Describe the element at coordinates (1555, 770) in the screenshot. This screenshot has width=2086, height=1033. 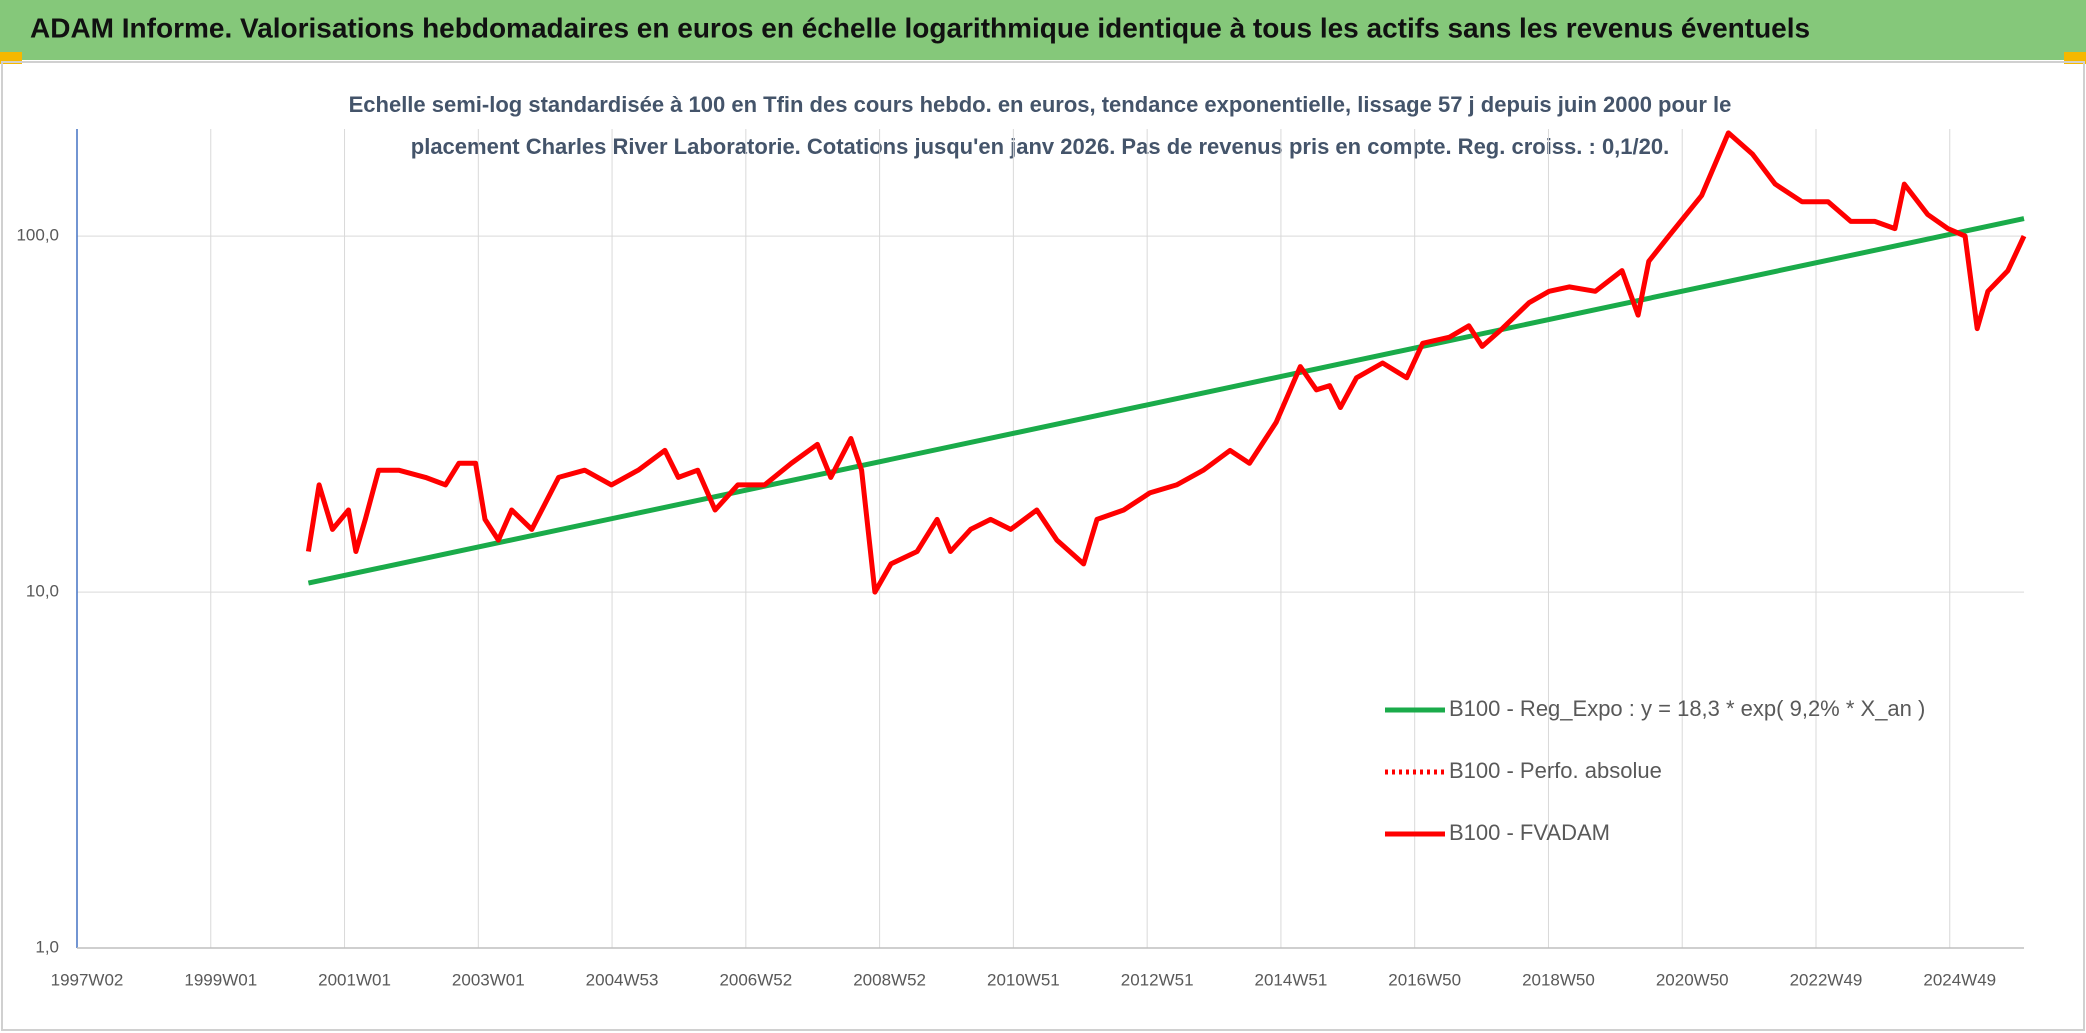
I see `legend-label: B100 - Perfo. absolue` at that location.